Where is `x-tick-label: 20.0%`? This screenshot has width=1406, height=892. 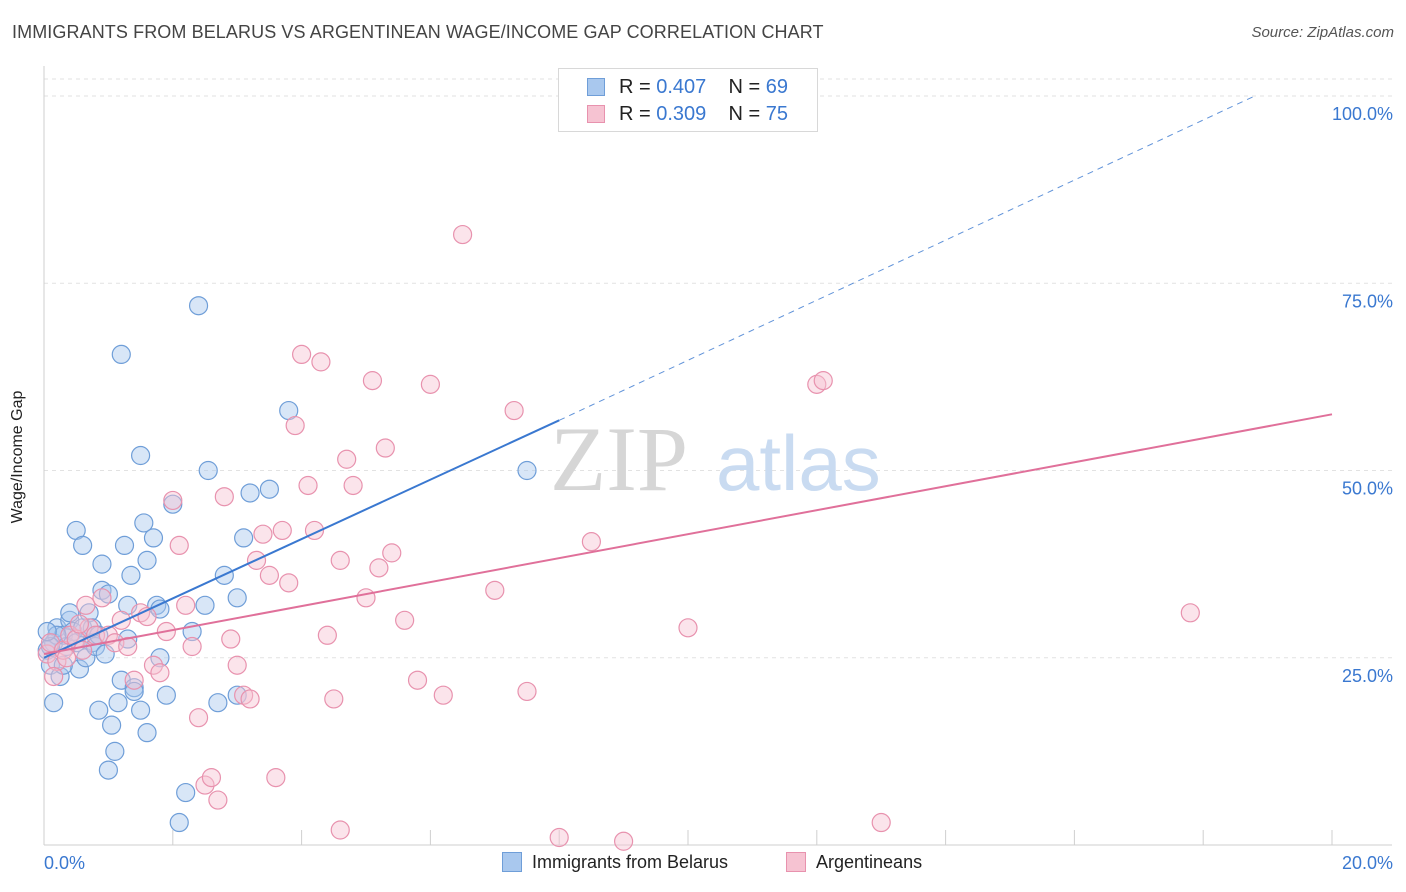
x-tick-label: 20.0% is located at coordinates (1367, 863).